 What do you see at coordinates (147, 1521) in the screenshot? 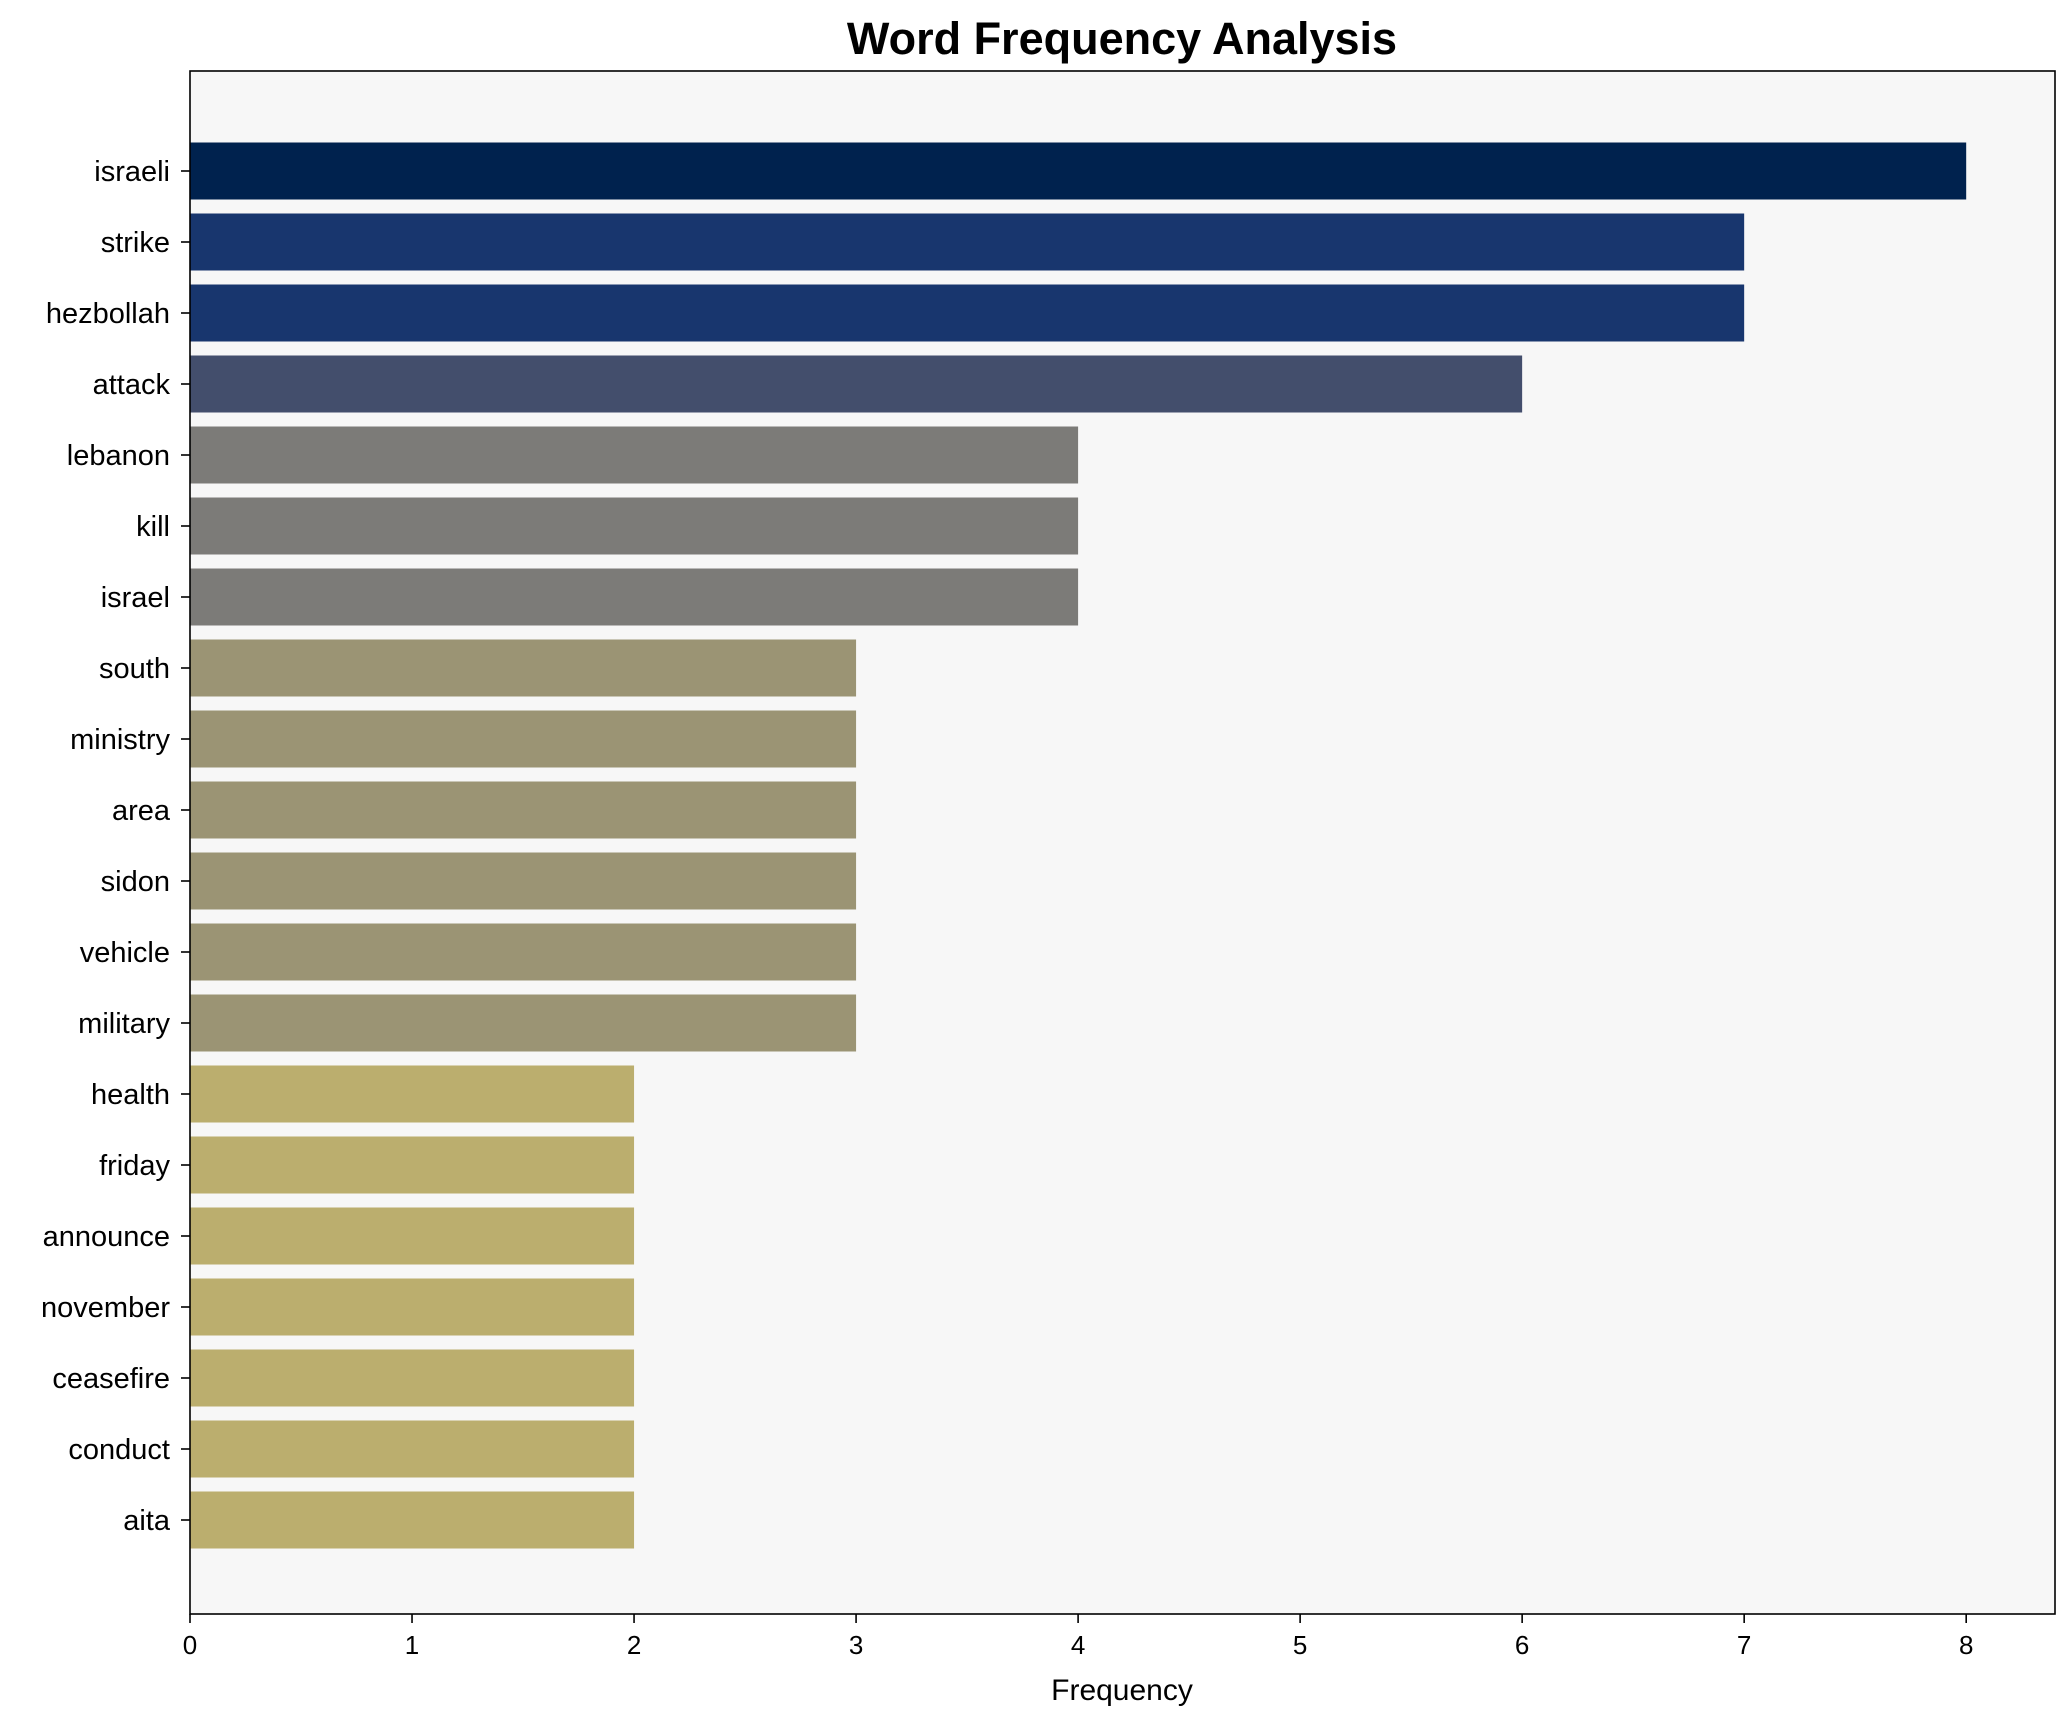
I see `y-tick-label-aita: aita` at bounding box center [147, 1521].